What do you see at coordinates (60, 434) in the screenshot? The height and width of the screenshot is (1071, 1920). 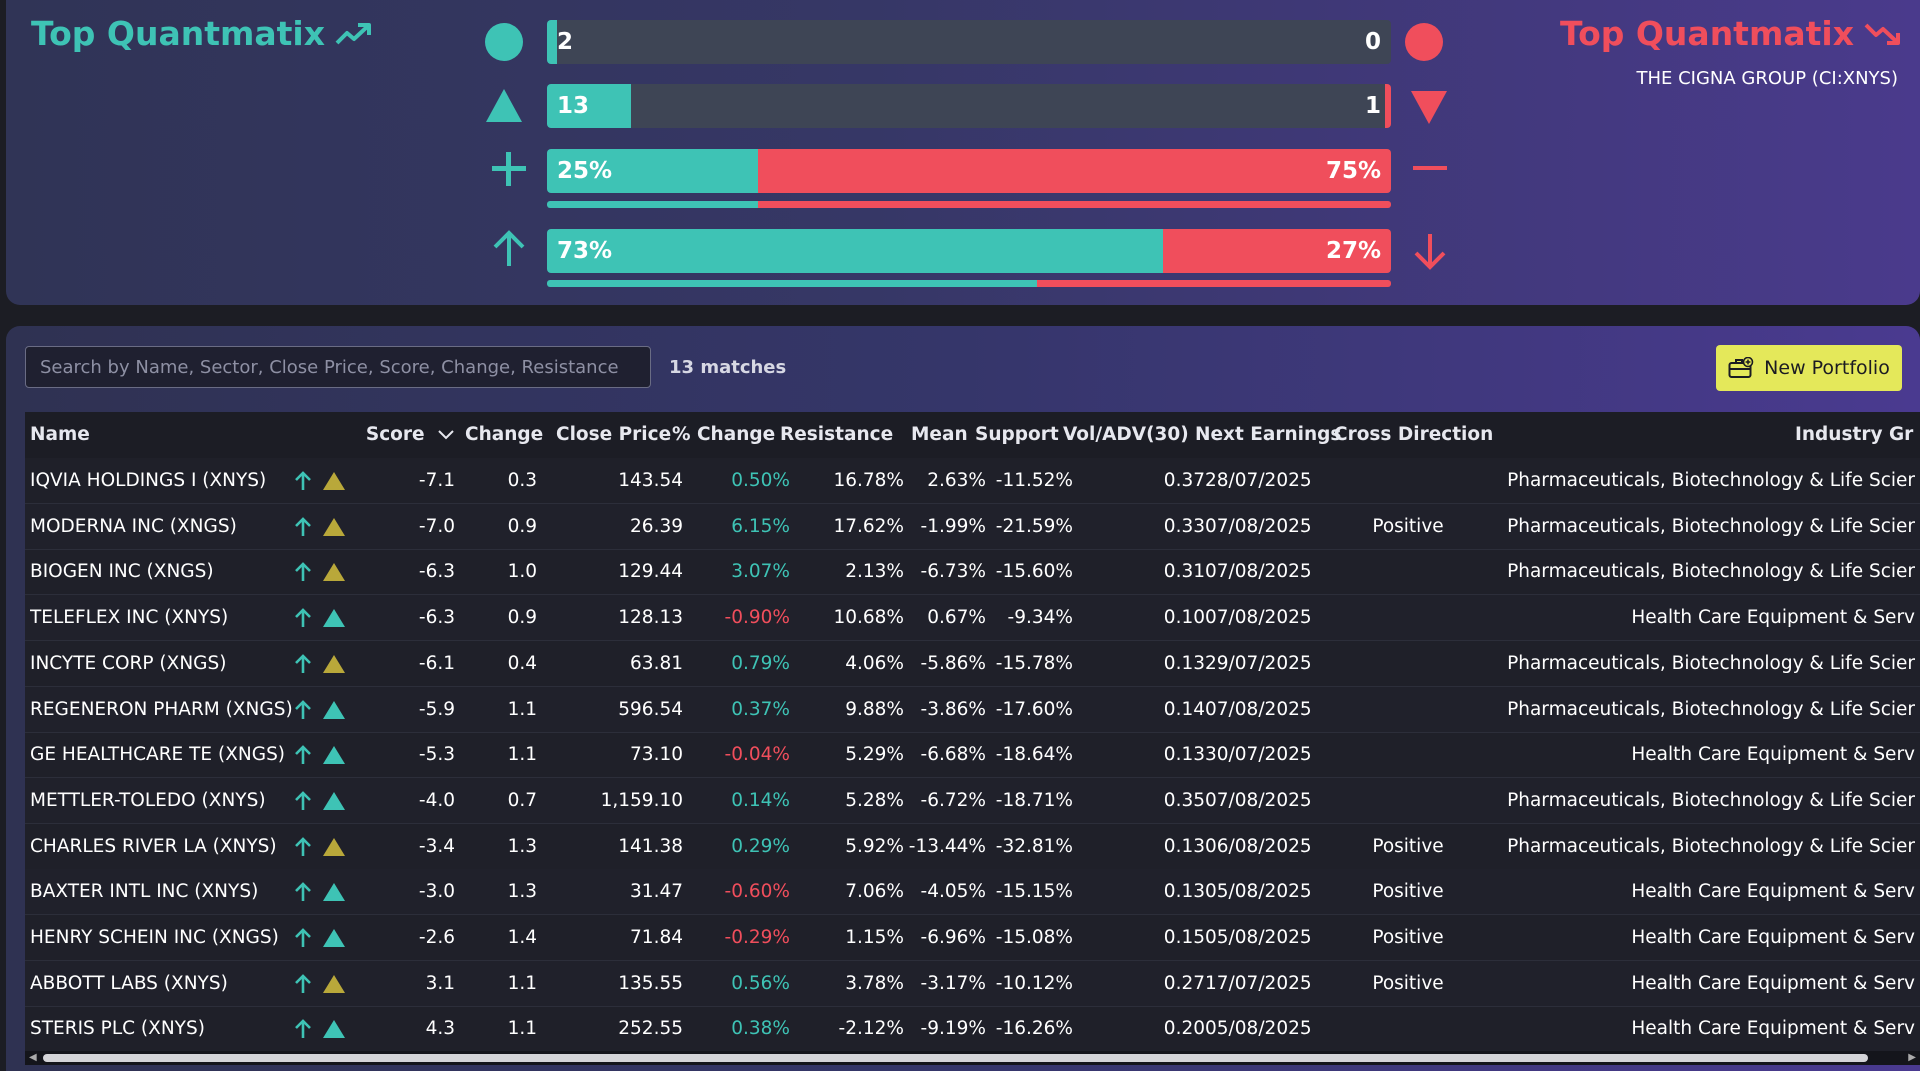 I see `header-name: Name` at bounding box center [60, 434].